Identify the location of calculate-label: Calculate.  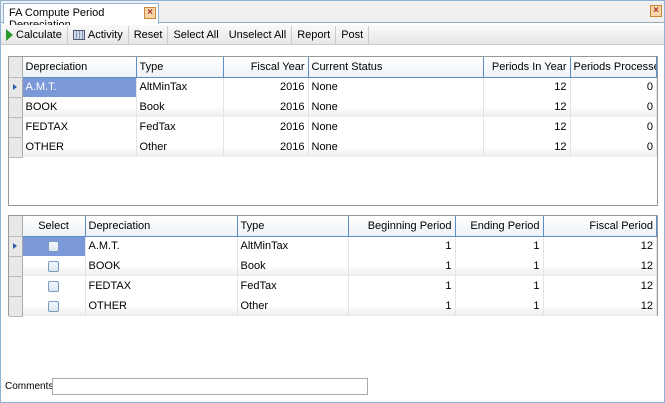
(39, 34).